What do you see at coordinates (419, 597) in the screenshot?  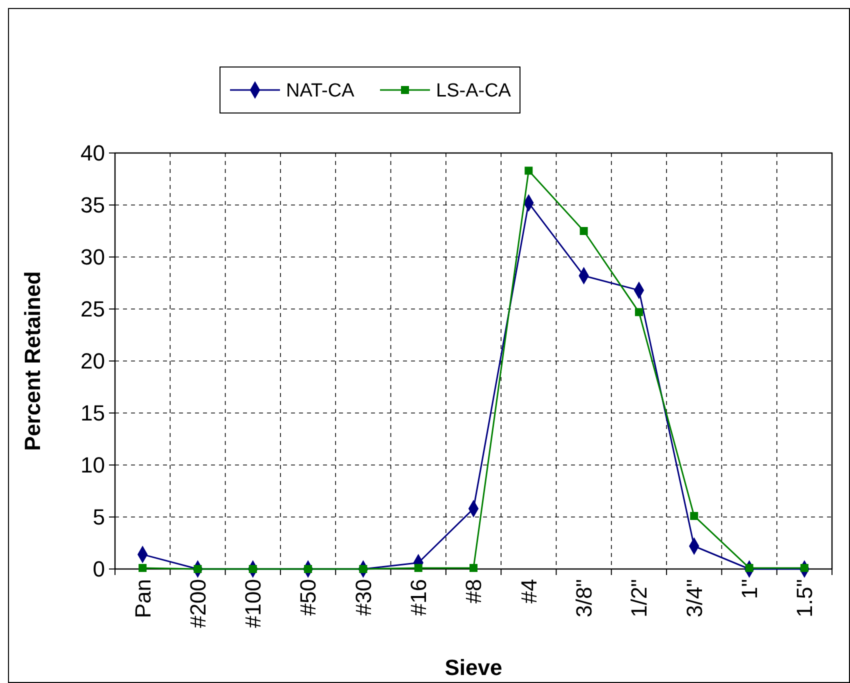 I see `x-tick-label: #16` at bounding box center [419, 597].